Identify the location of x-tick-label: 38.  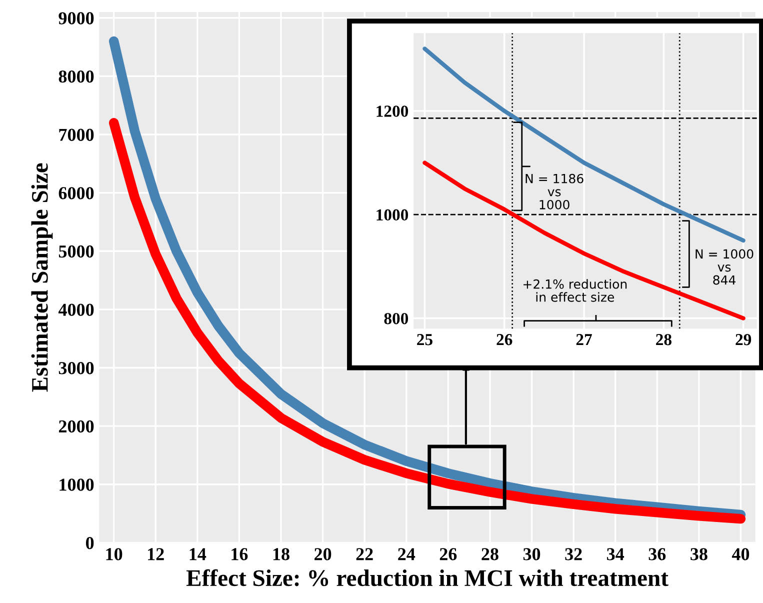
(699, 554).